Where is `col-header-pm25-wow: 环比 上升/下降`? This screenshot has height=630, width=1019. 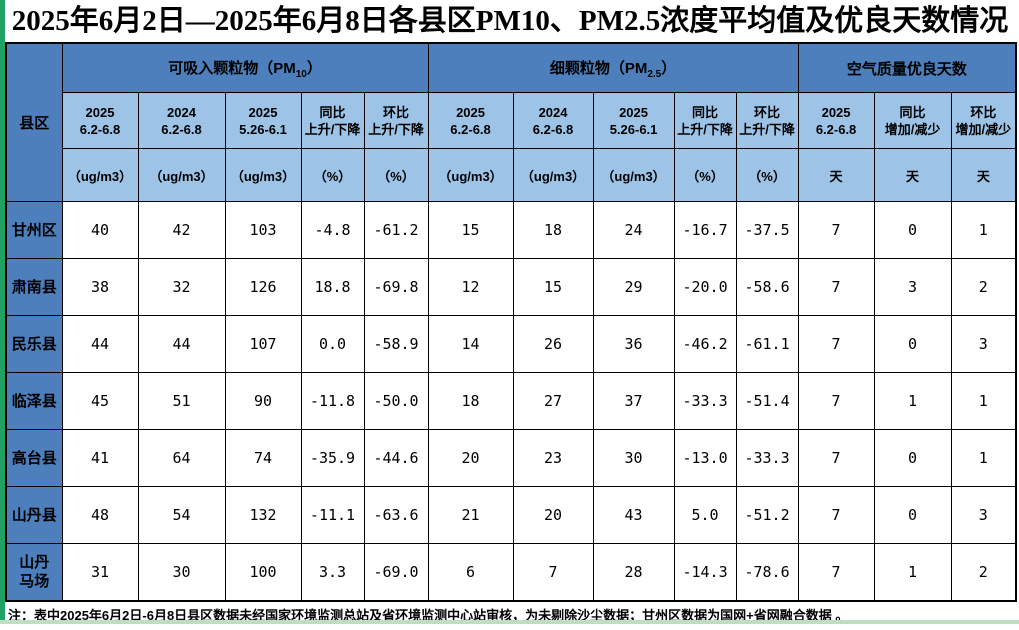
col-header-pm25-wow: 环比 上升/下降 is located at coordinates (767, 120).